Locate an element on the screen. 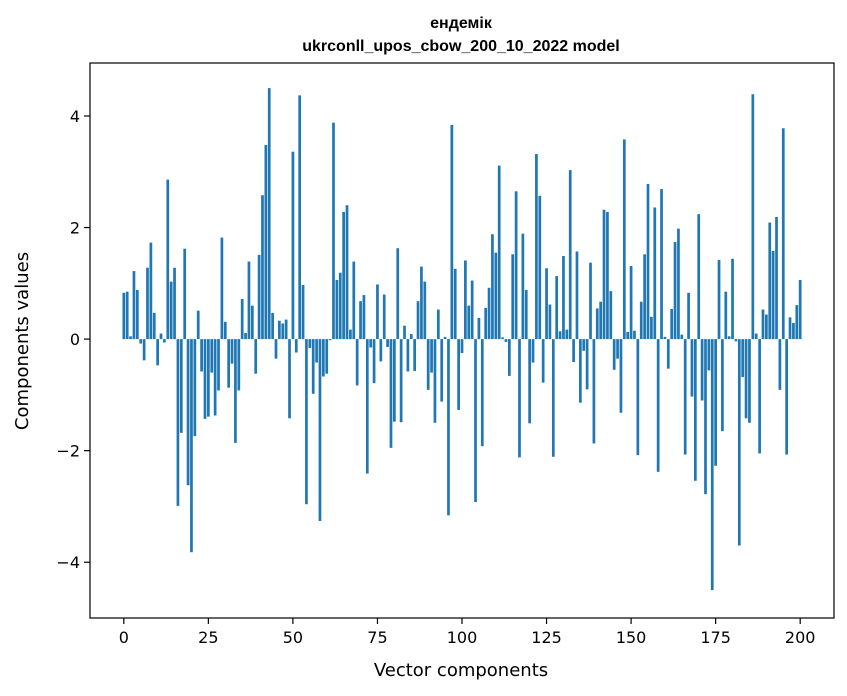 Image resolution: width=847 pixels, height=696 pixels. x-axis-label: Vector components is located at coordinates (461, 670).